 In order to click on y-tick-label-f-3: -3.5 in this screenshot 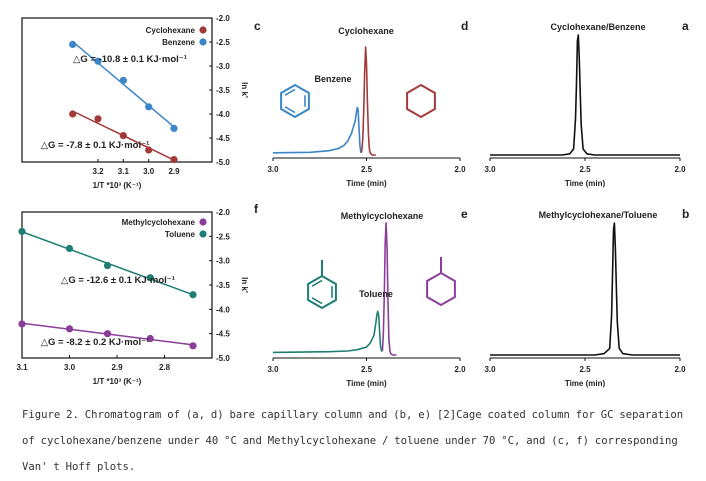, I will do `click(223, 285)`.